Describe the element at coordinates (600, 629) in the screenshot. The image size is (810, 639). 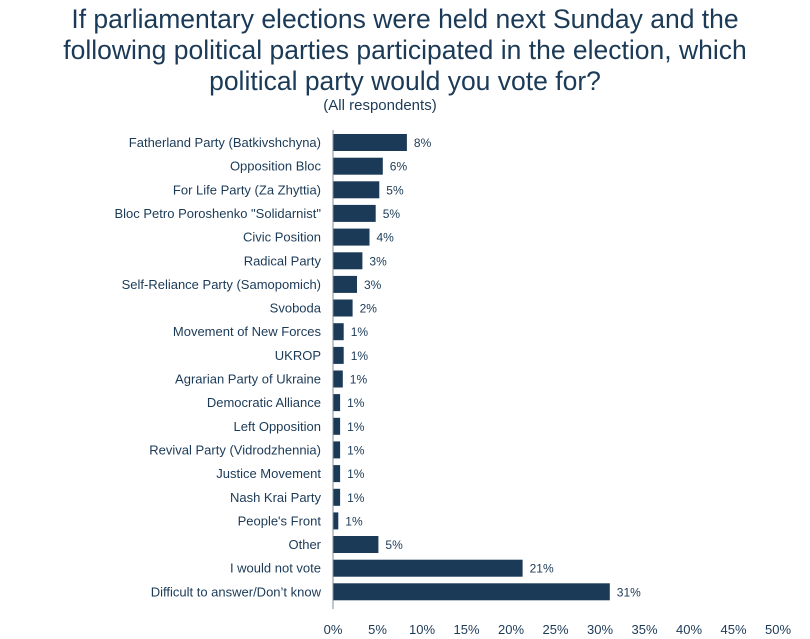
I see `x-tick-label: 30%` at that location.